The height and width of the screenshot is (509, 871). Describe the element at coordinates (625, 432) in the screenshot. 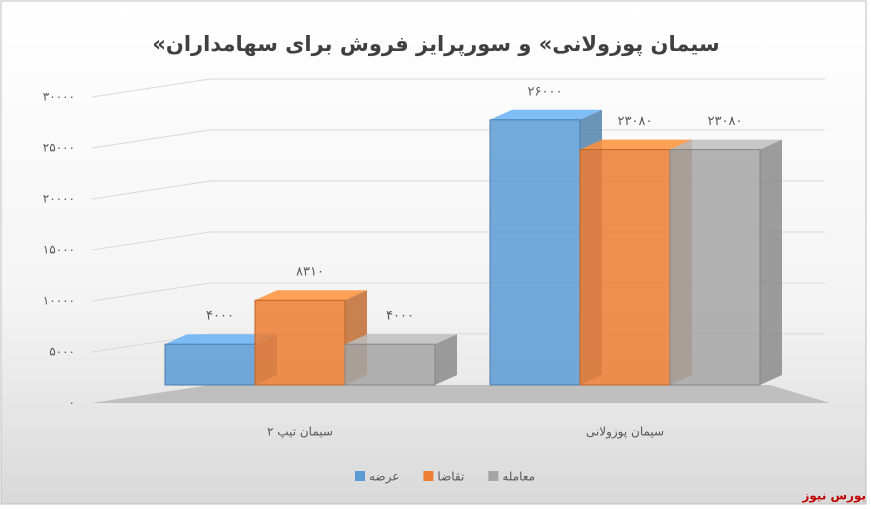

I see `x-tick-label: سیمان پوزولانی` at that location.